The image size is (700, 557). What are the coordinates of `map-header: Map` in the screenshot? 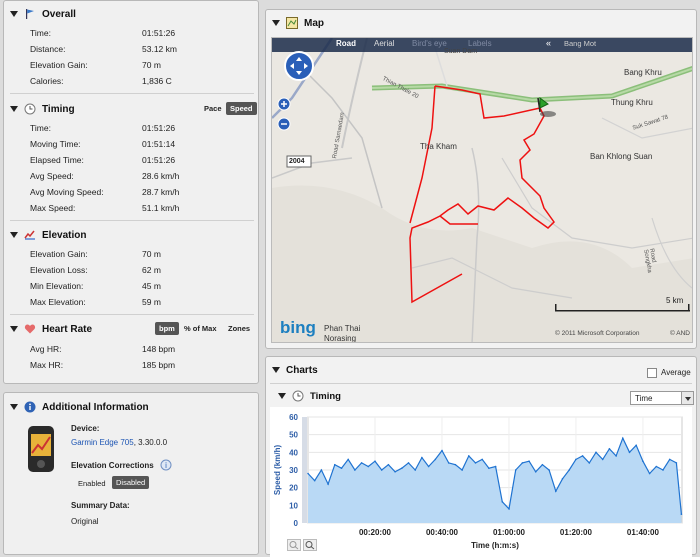 It's located at (298, 23).